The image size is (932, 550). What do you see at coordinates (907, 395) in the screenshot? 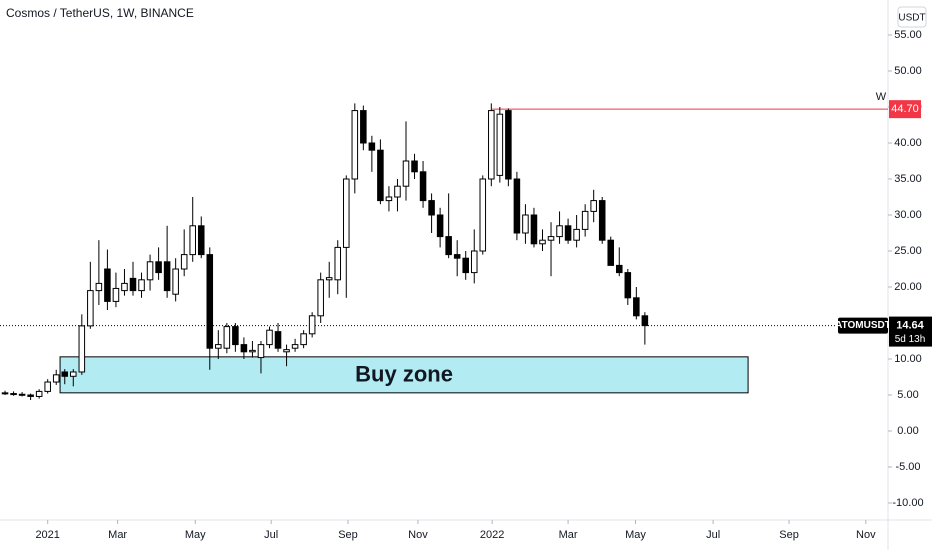
I see `y-tick-label: 5.00` at bounding box center [907, 395].